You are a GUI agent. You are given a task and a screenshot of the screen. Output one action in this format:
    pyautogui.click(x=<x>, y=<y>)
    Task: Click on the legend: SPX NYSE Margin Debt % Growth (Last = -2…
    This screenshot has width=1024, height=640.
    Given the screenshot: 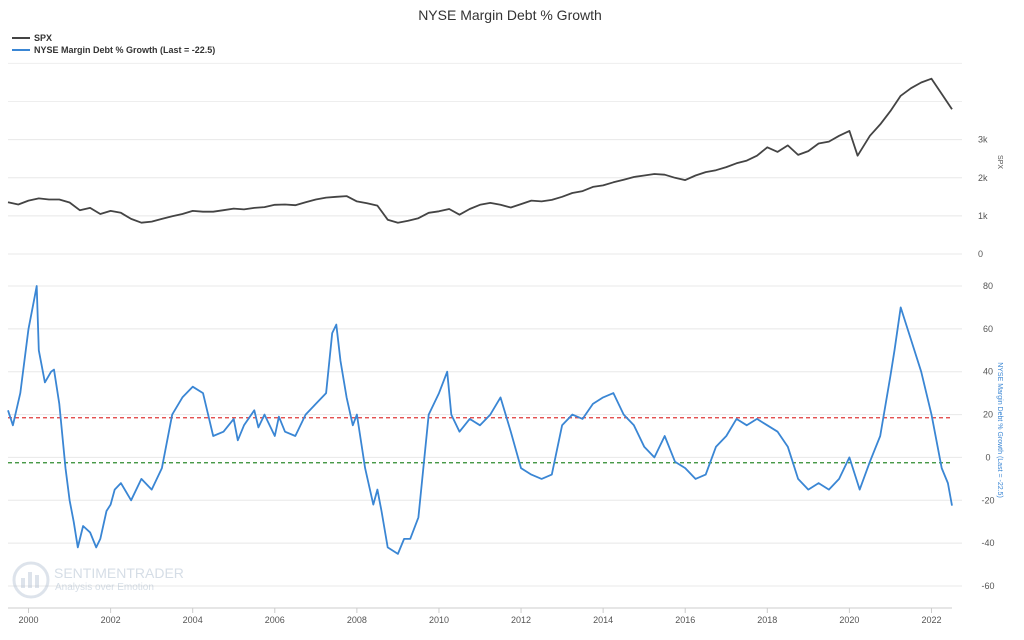 What is the action you would take?
    pyautogui.click(x=113, y=44)
    